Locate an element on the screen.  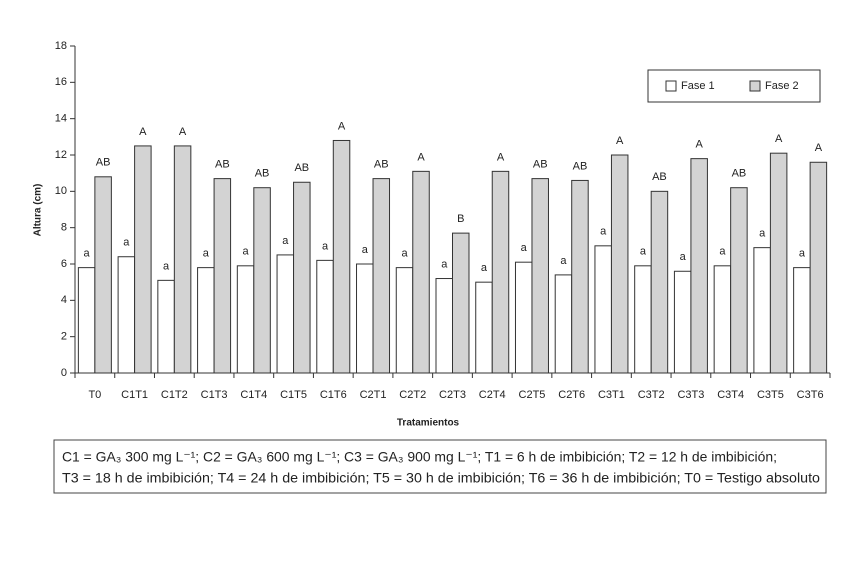
bar-letter: B is located at coordinates (460, 219).